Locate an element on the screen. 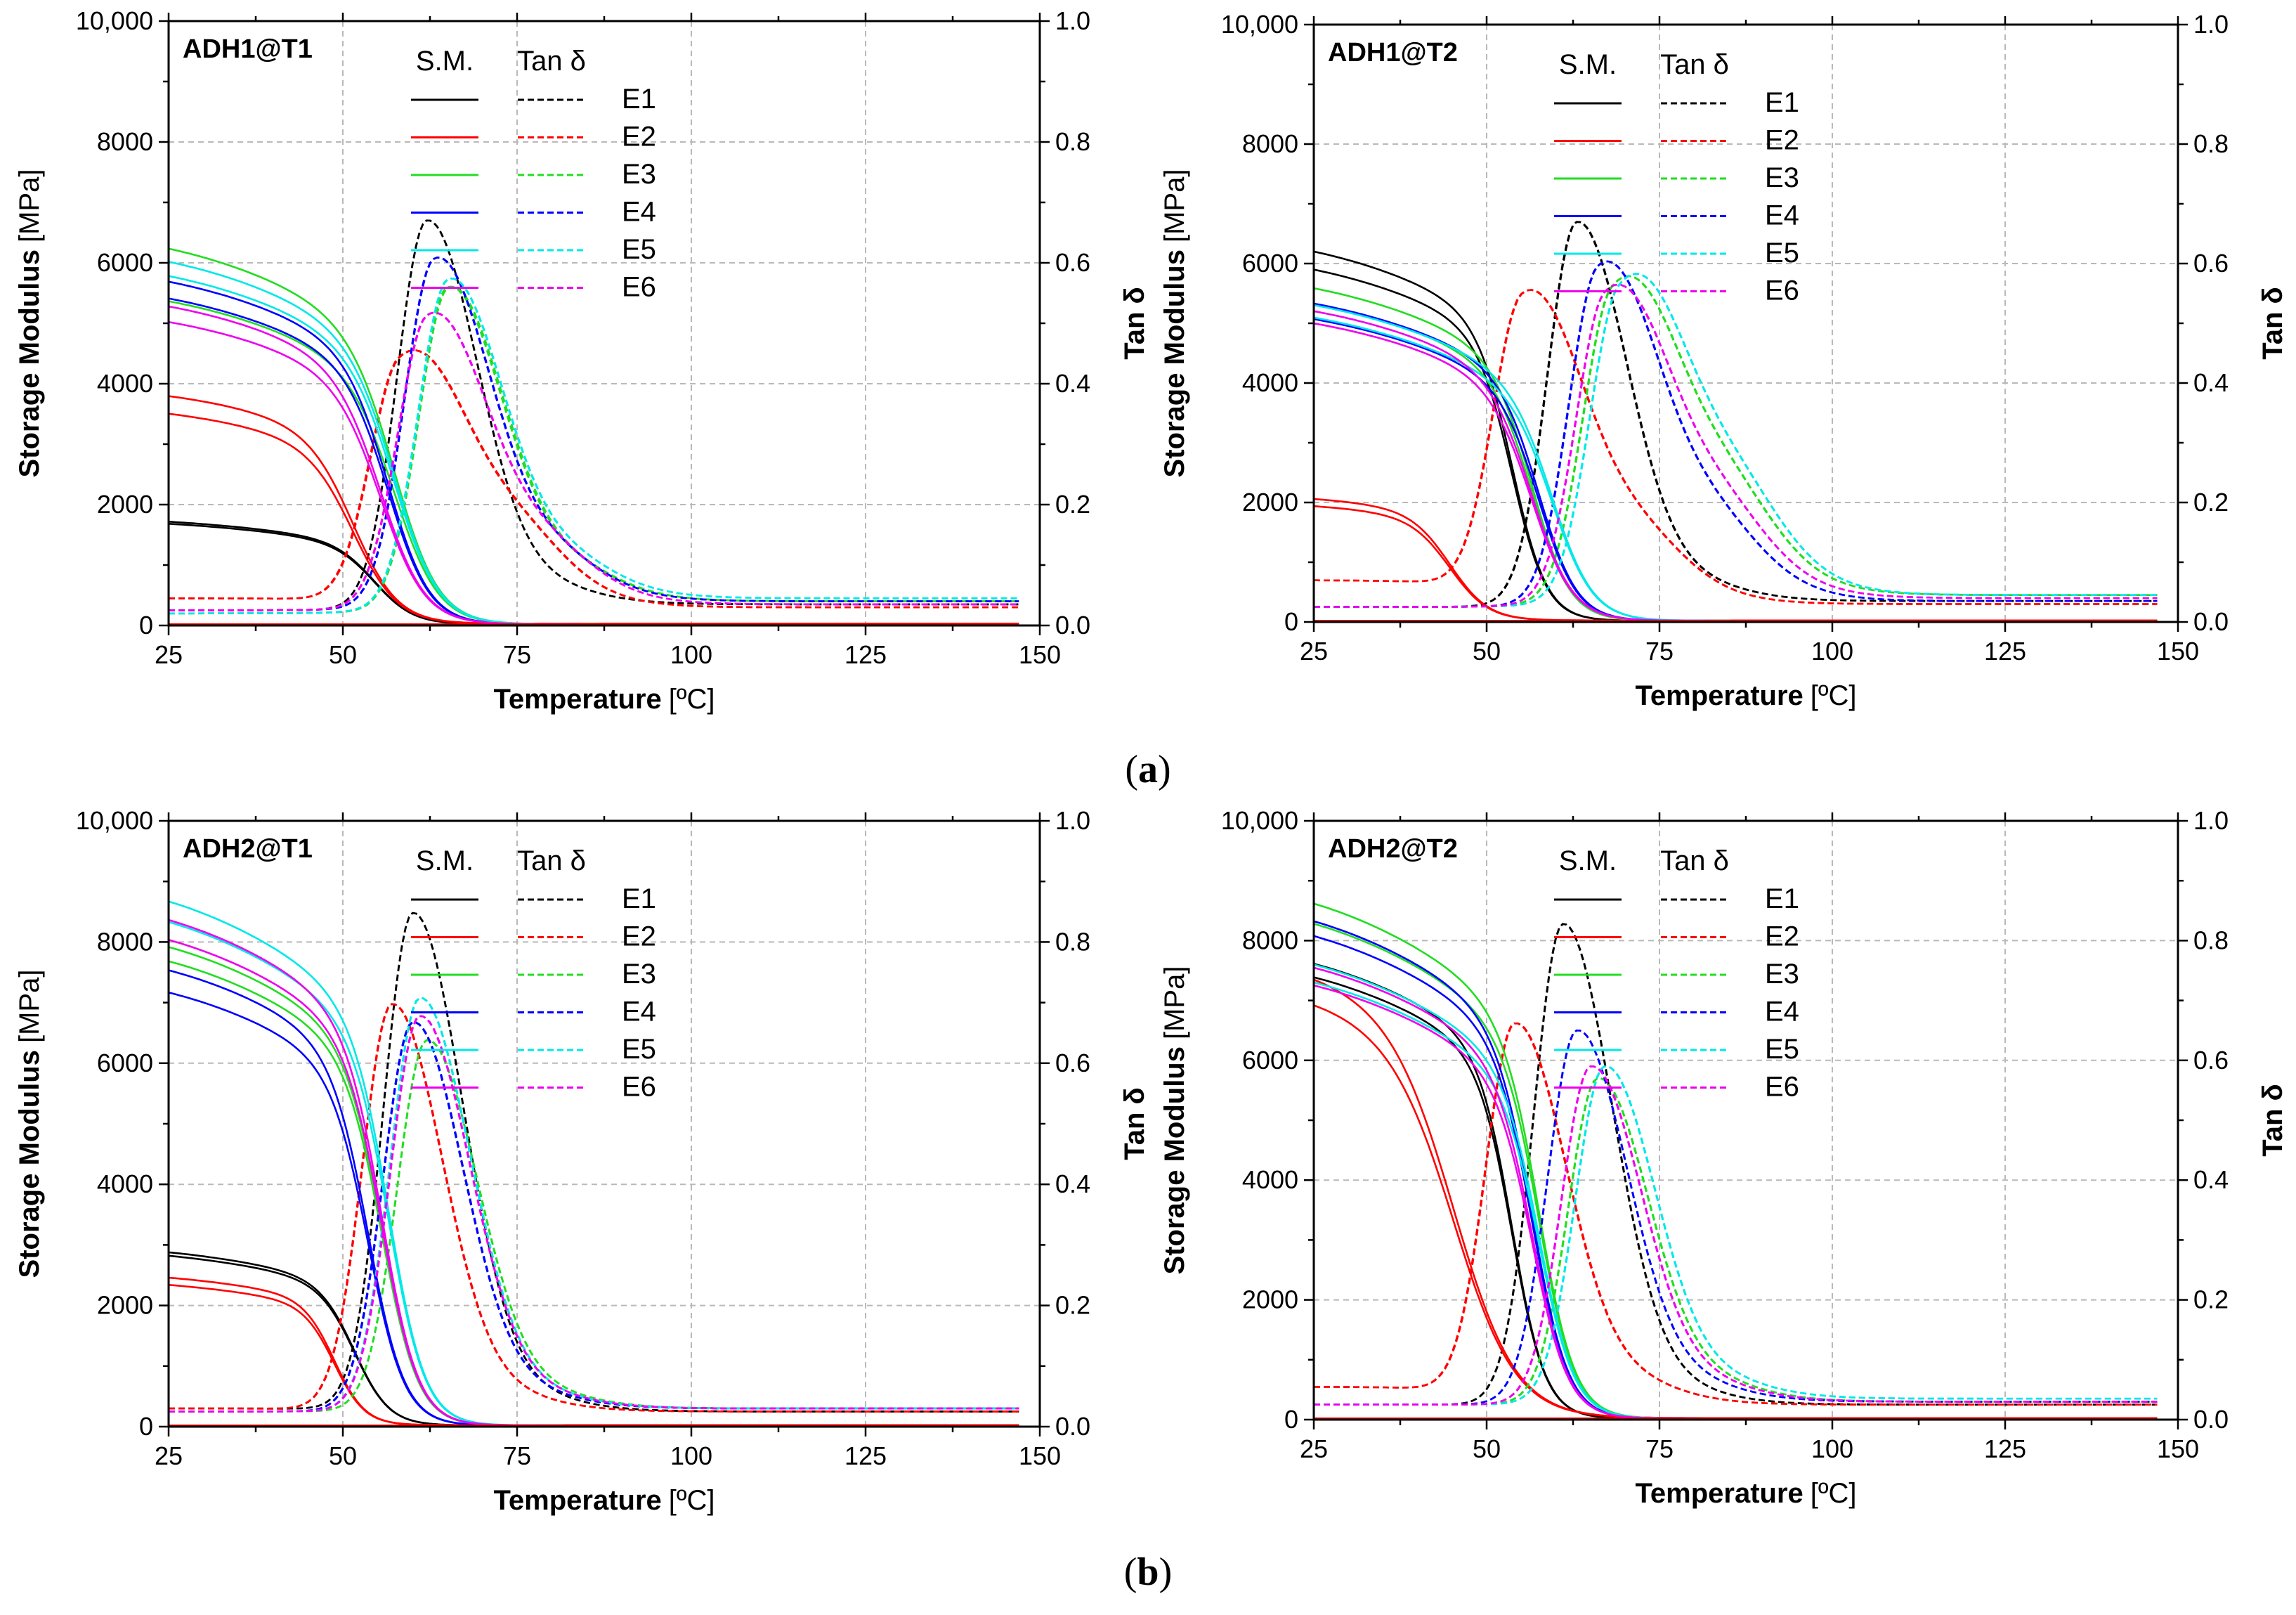  legend-header-tan: Tan δ is located at coordinates (551, 62).